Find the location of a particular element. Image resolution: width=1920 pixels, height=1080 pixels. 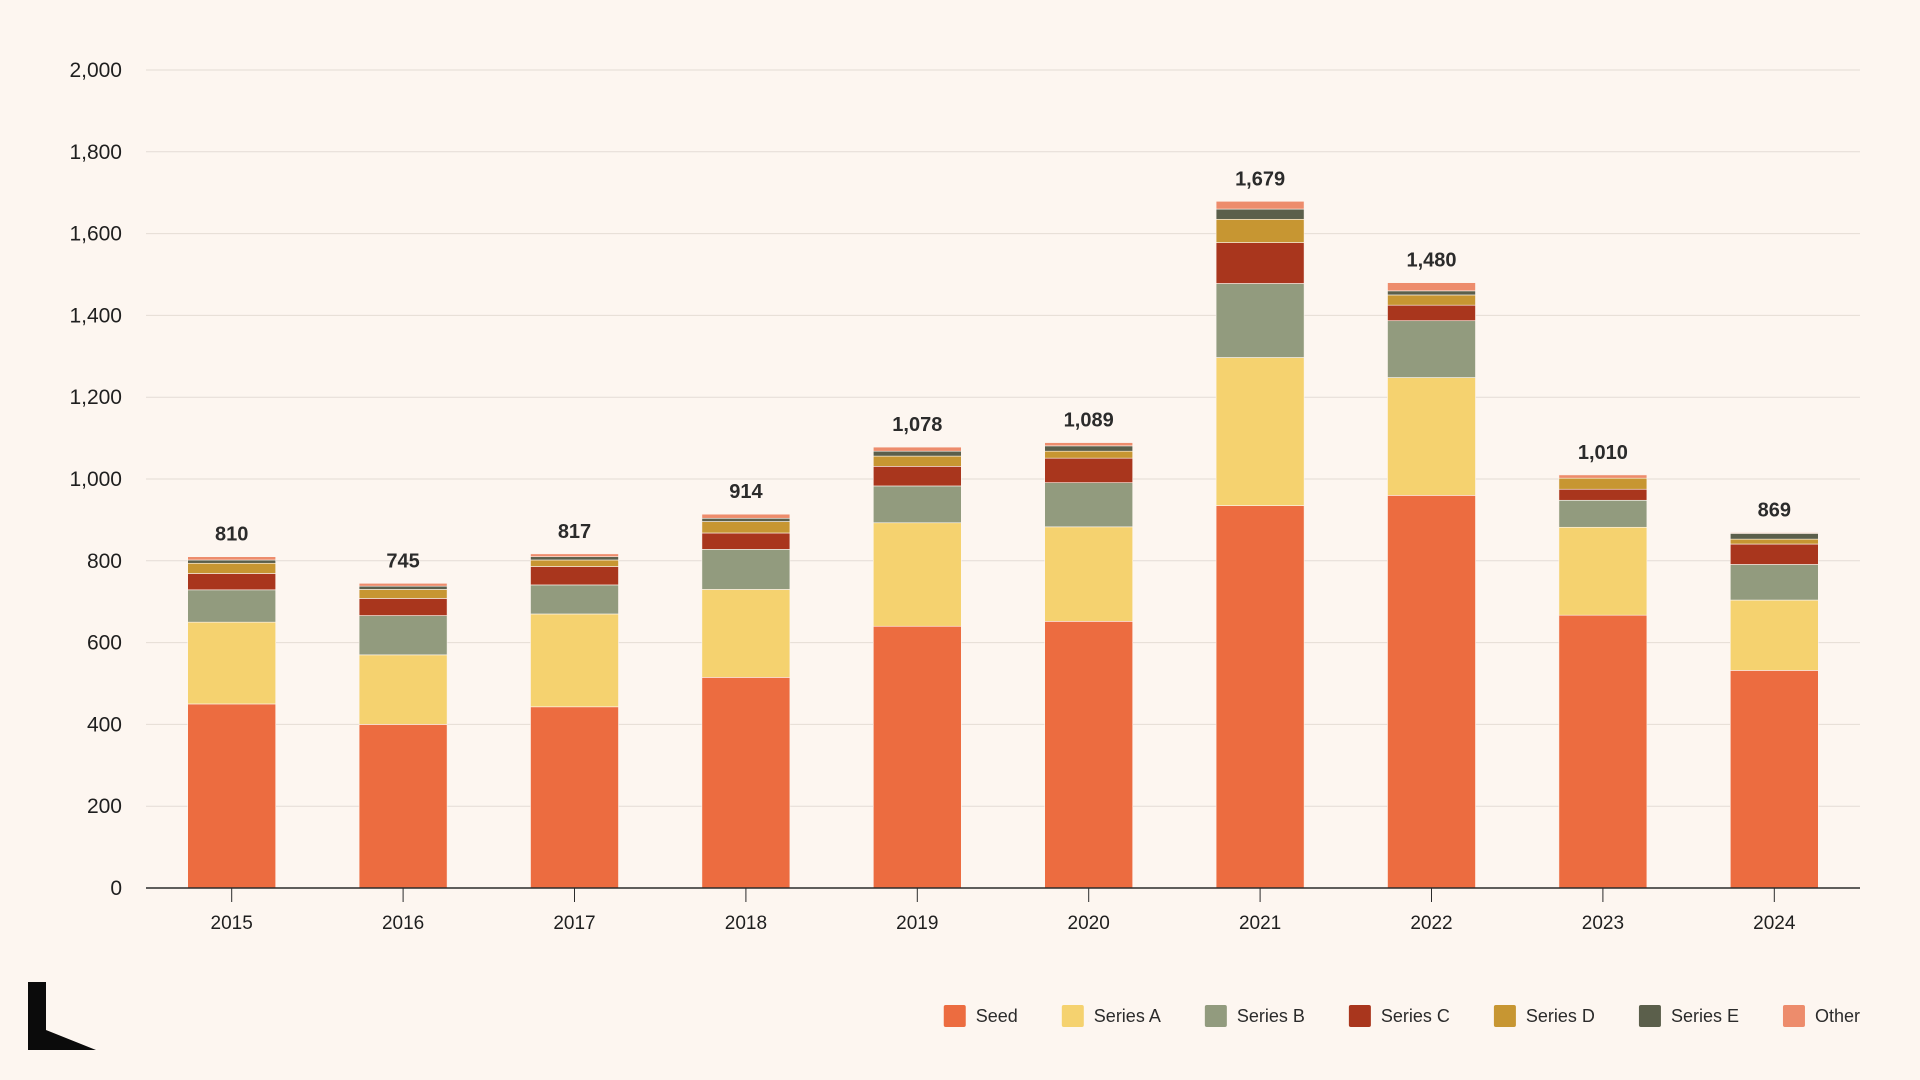

bar-other-2022 is located at coordinates (1431, 287).